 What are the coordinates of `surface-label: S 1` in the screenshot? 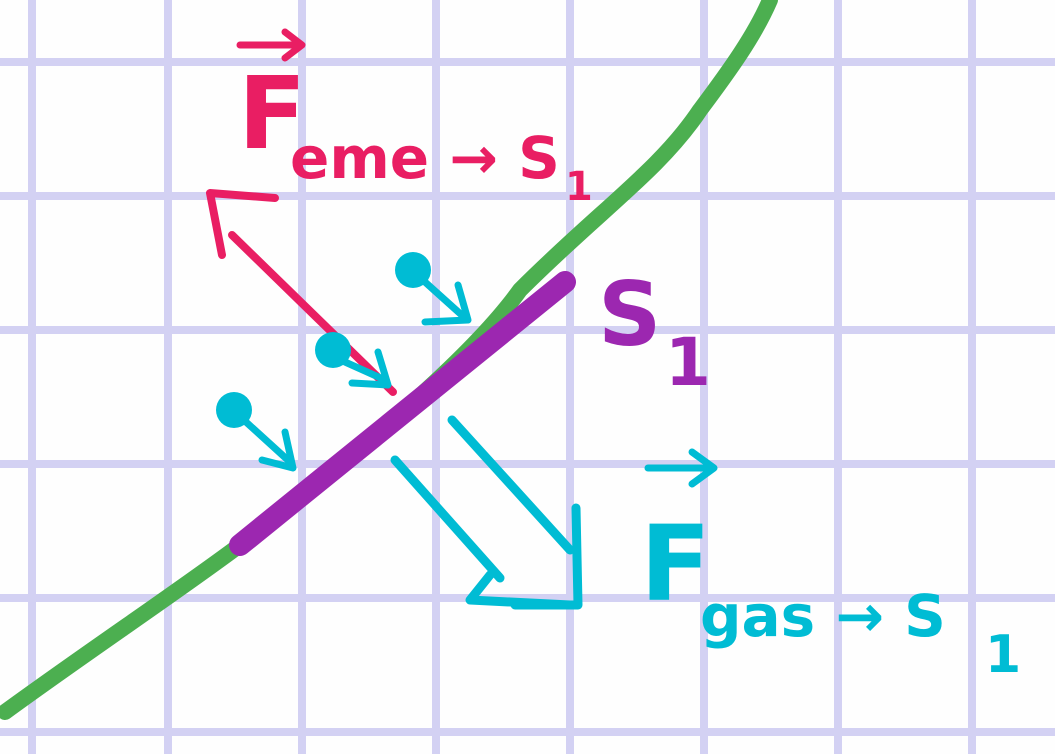 It's located at (654, 332).